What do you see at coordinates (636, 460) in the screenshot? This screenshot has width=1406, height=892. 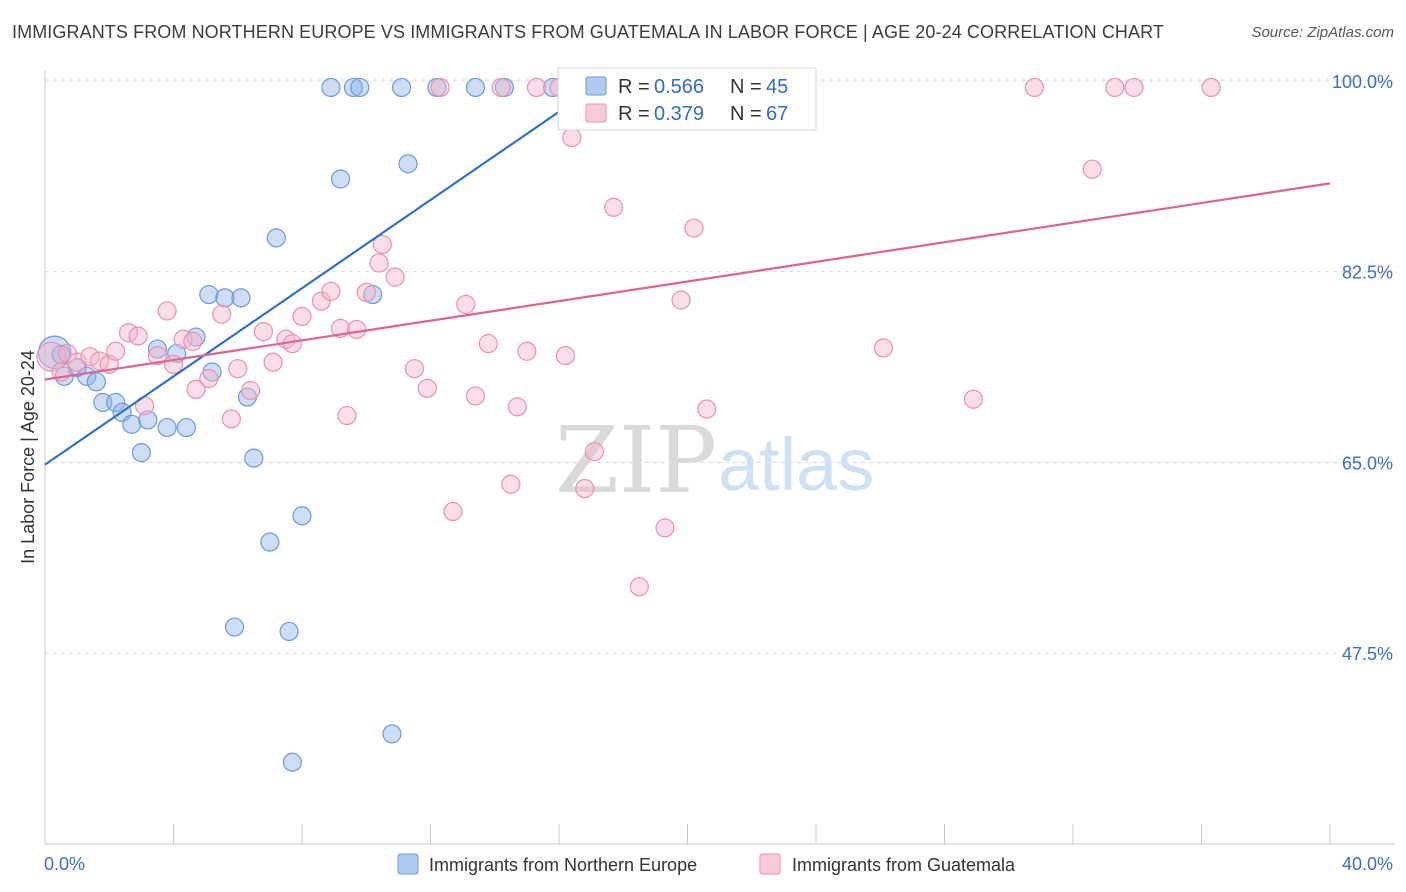 I see `watermark-zip: ZIP` at bounding box center [636, 460].